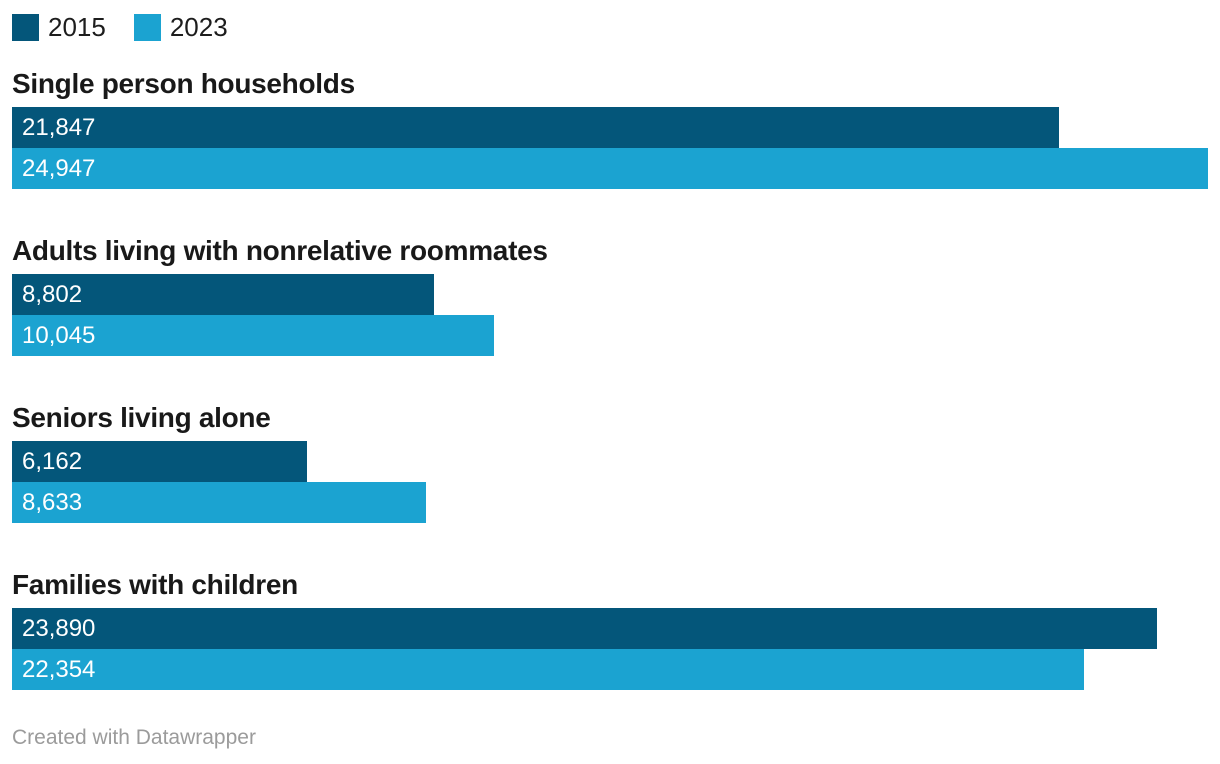 The height and width of the screenshot is (764, 1220). Describe the element at coordinates (52, 461) in the screenshot. I see `bar-value-label: 6,162` at that location.